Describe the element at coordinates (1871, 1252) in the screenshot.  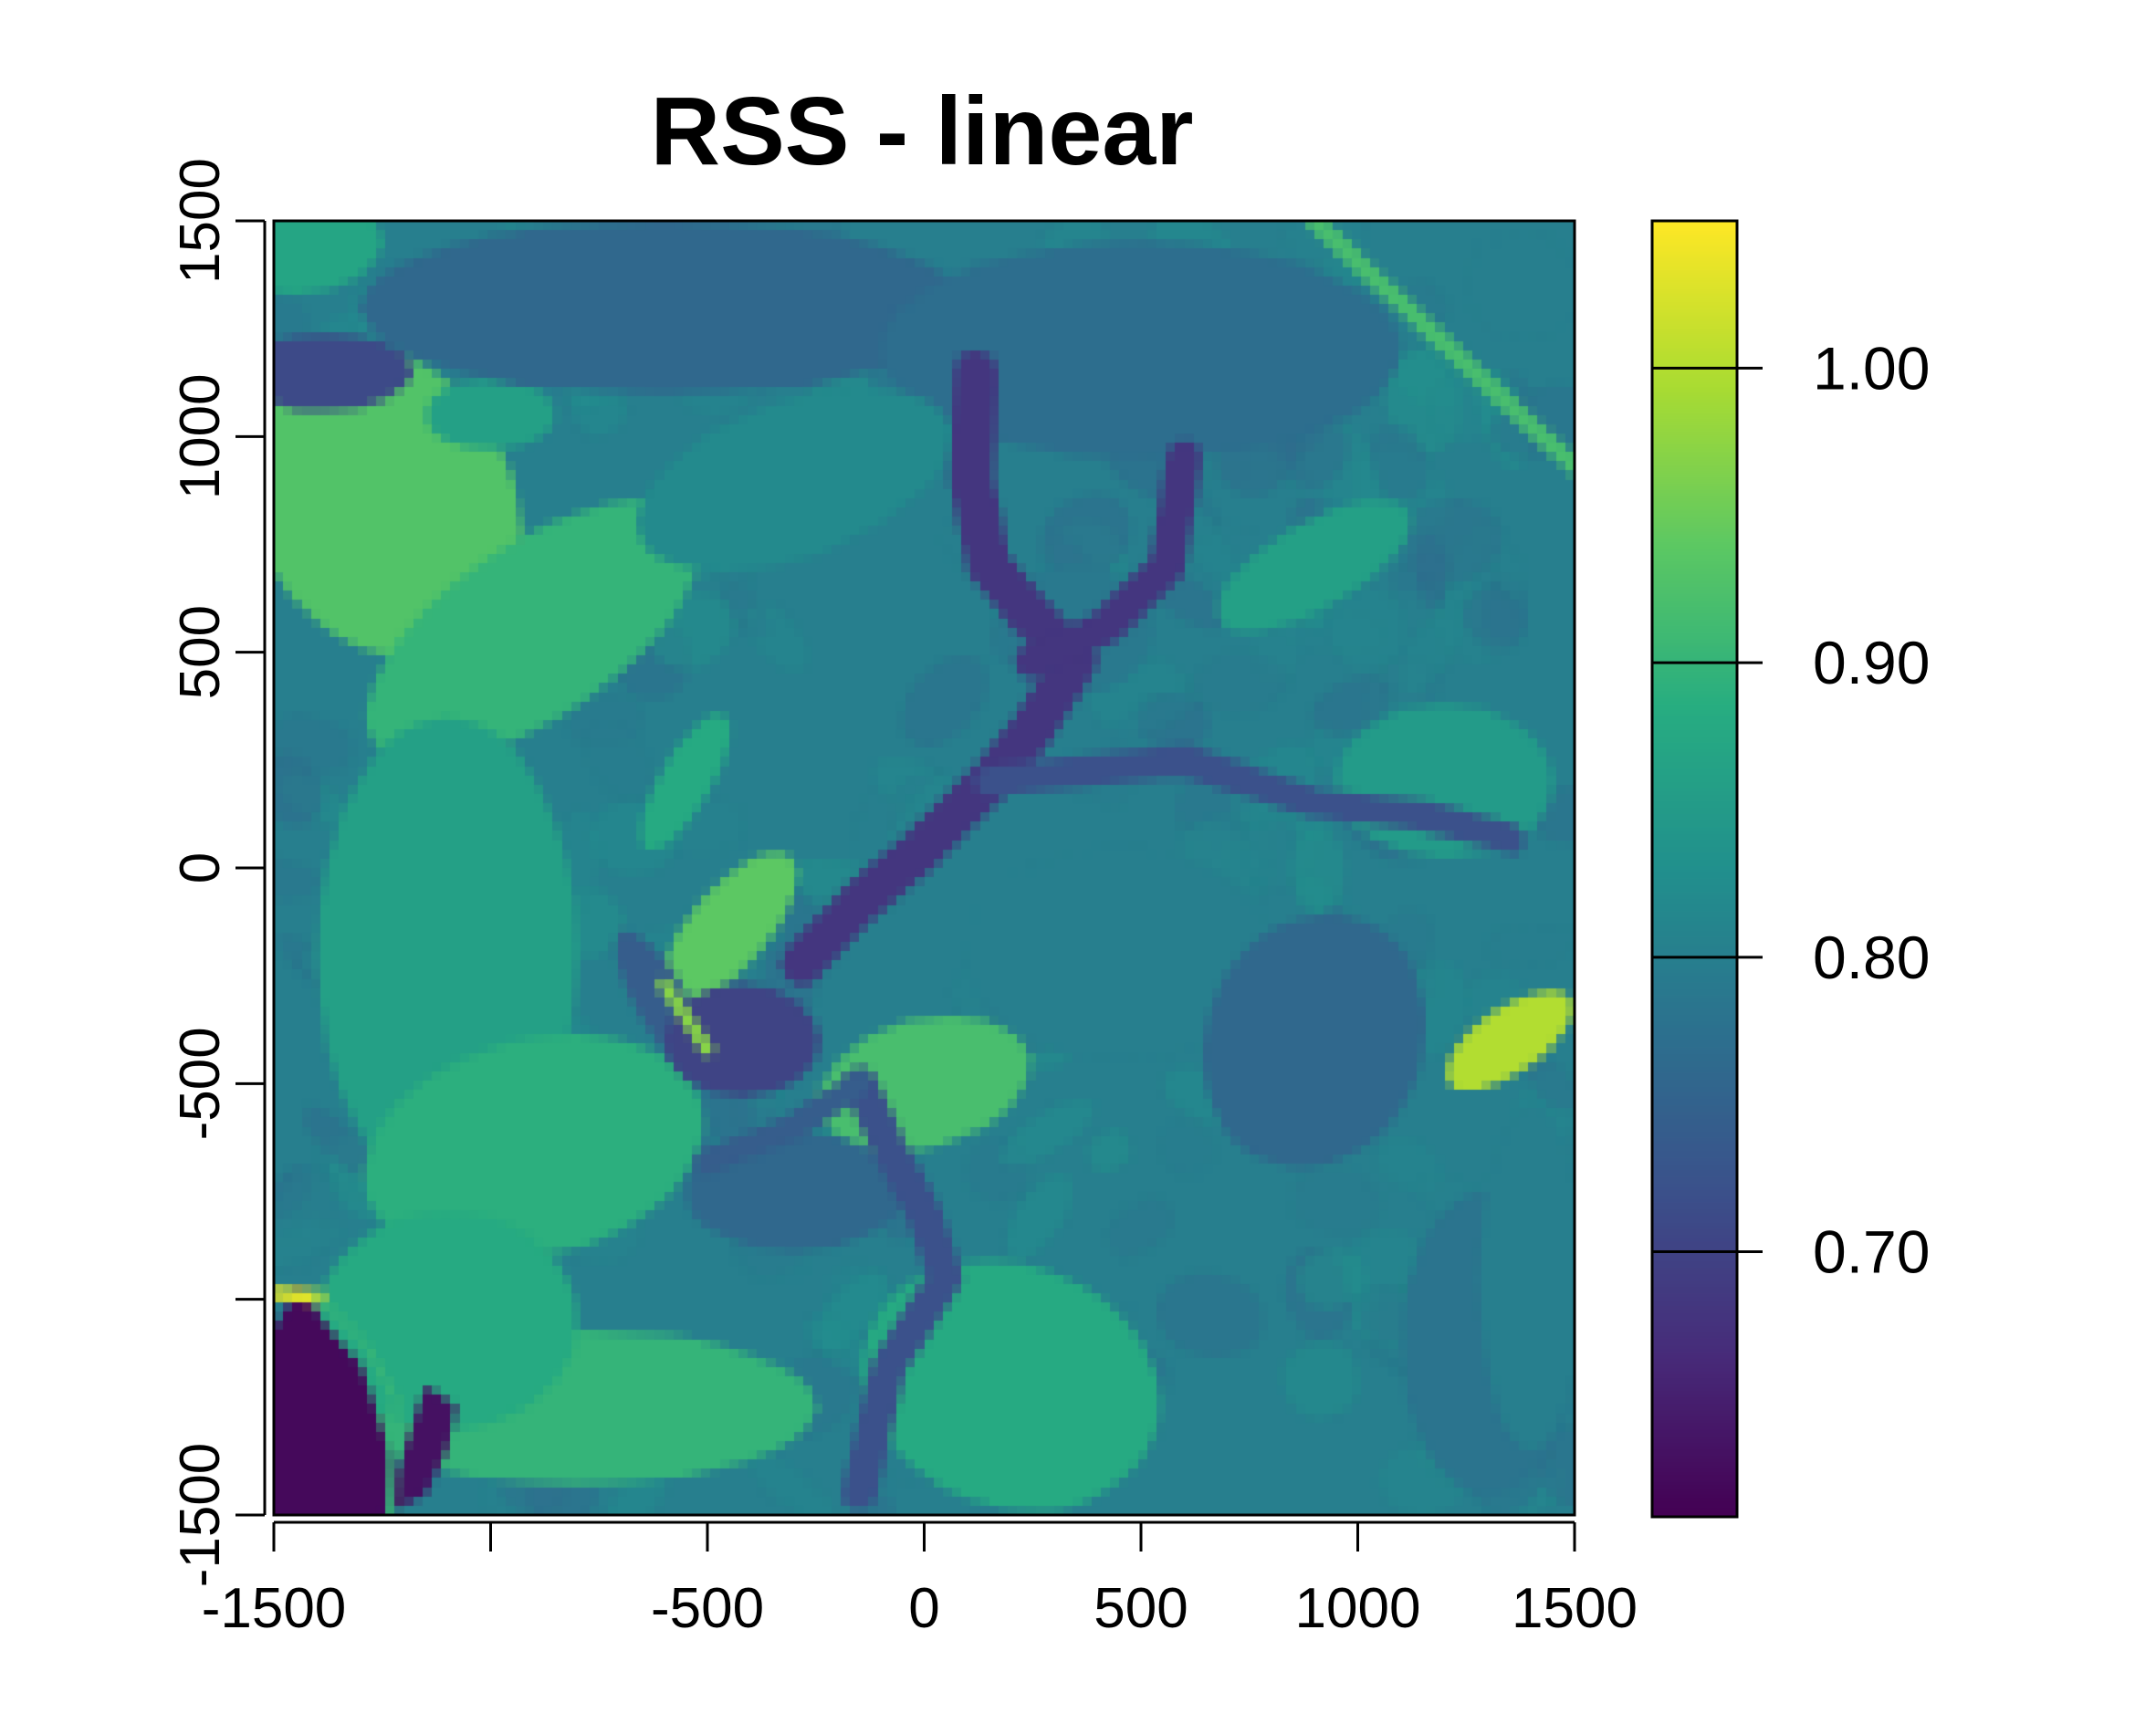
I see `colorbar-tick-label-0: 0.70` at that location.